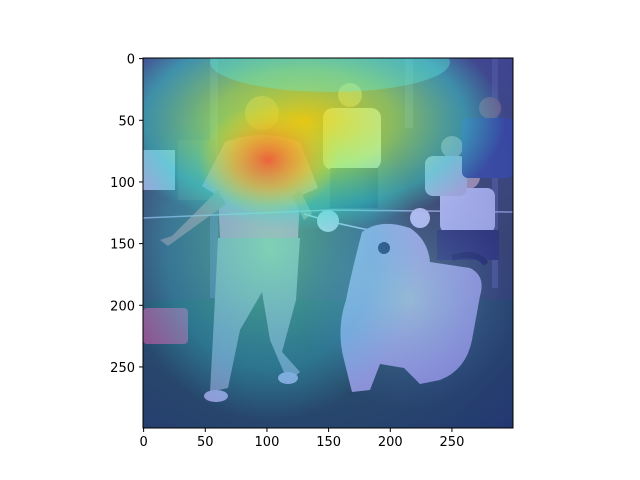  Describe the element at coordinates (268, 160) in the screenshot. I see `overlay-hot-core` at that location.